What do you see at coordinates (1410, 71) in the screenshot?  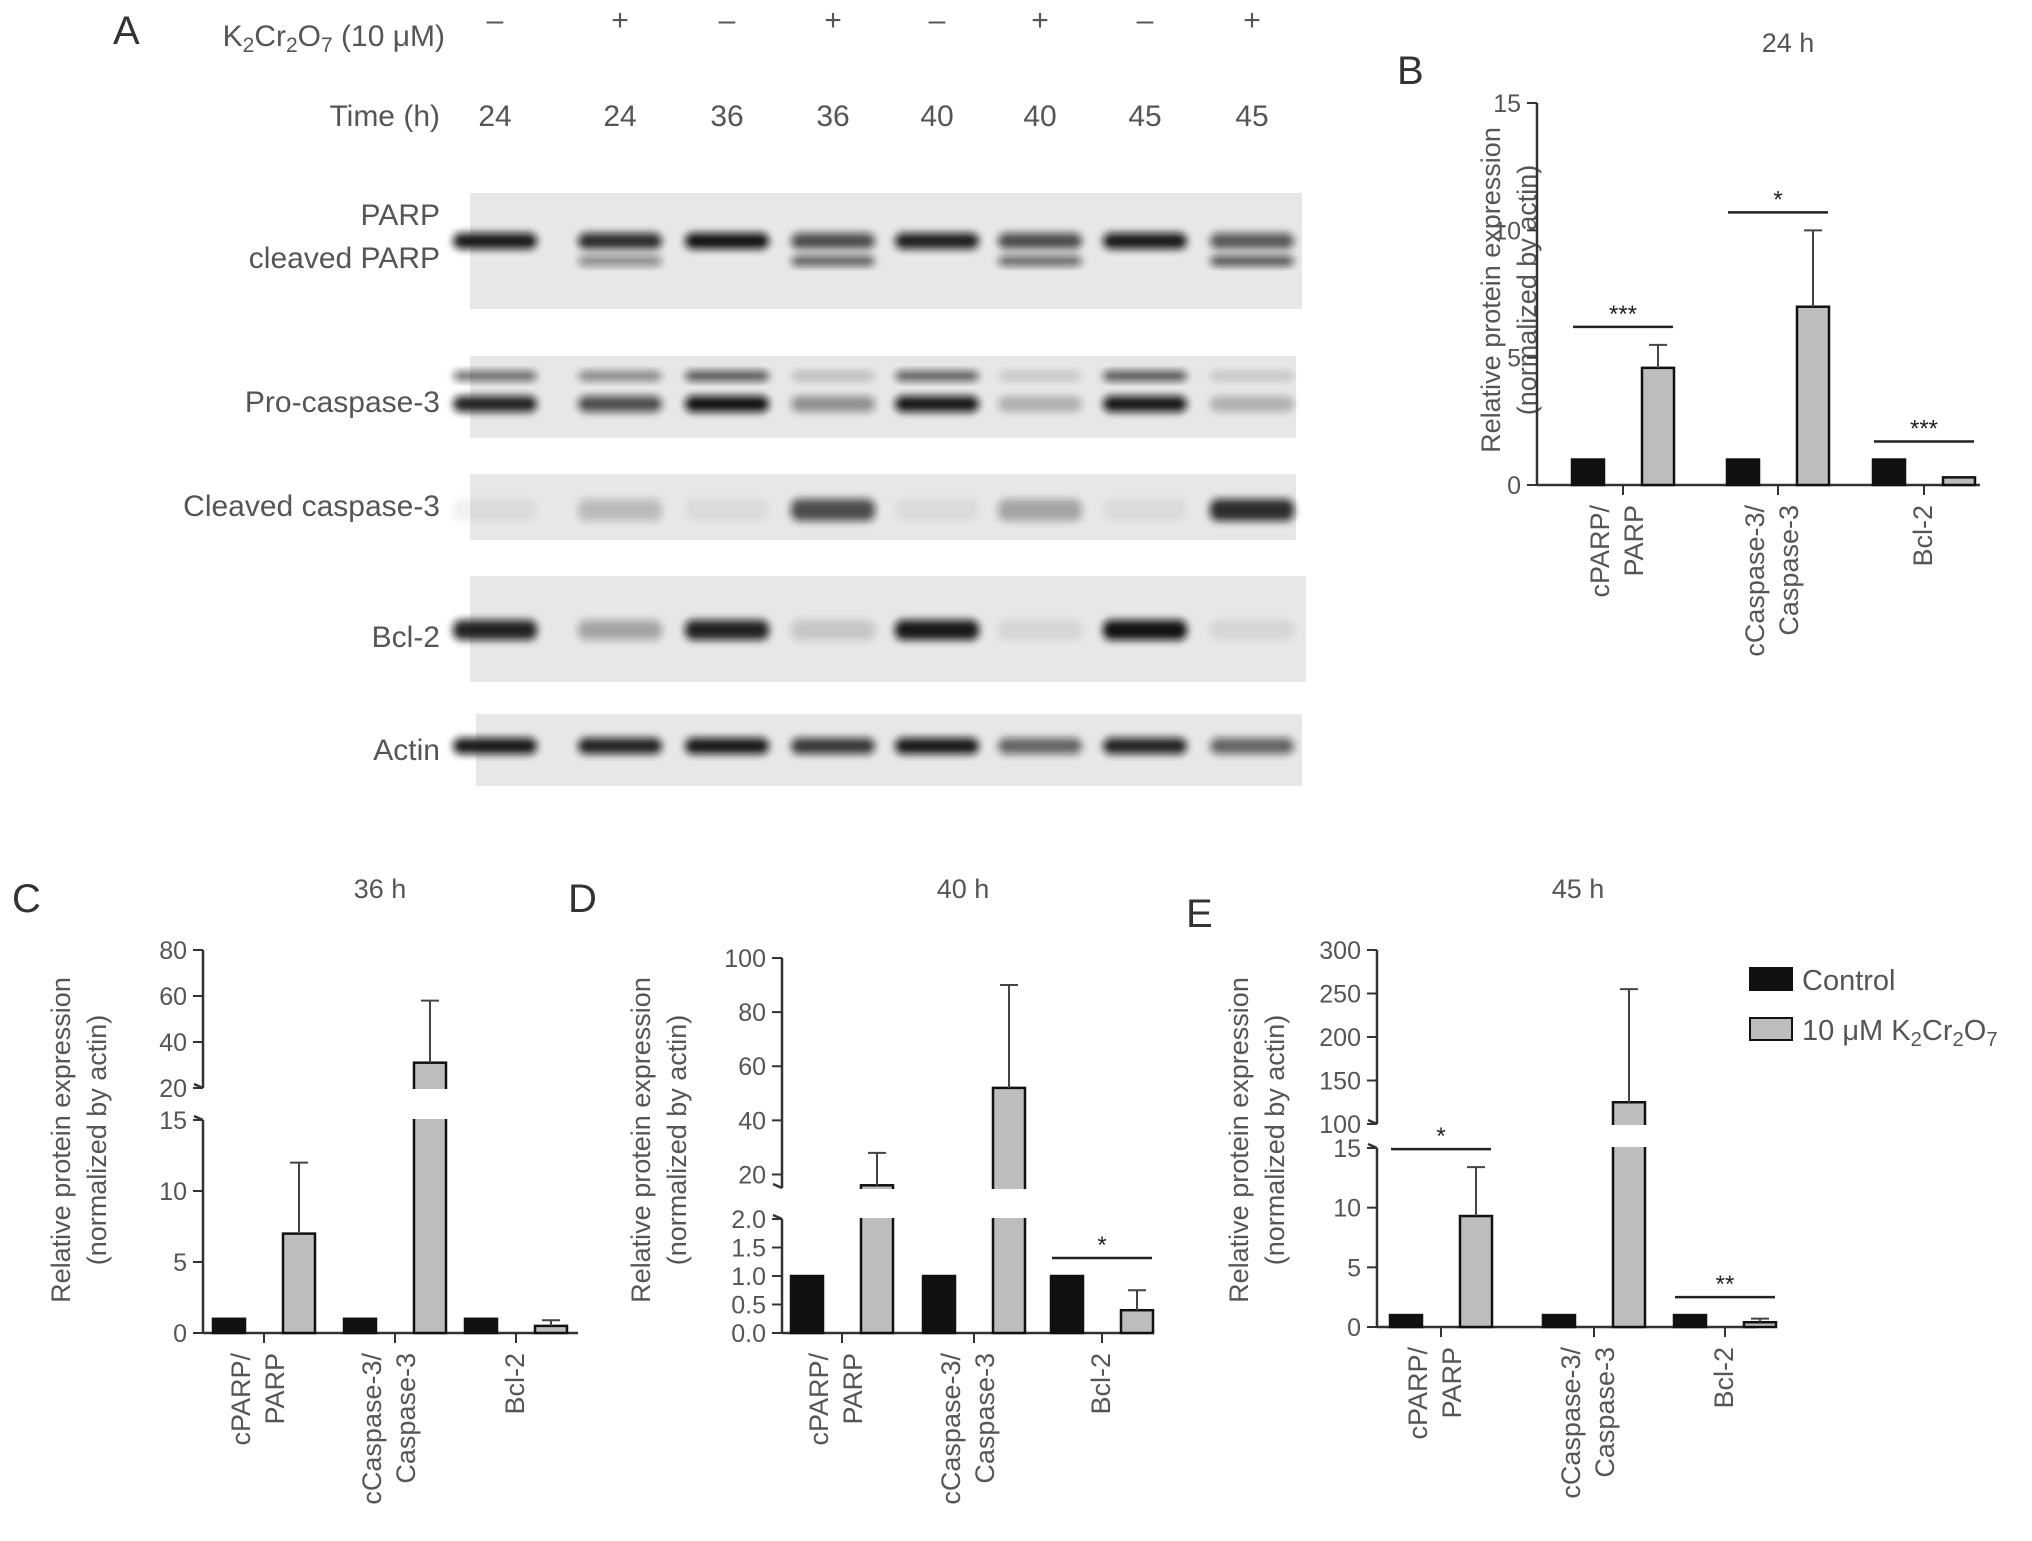 I see `panel-letter-b: B` at bounding box center [1410, 71].